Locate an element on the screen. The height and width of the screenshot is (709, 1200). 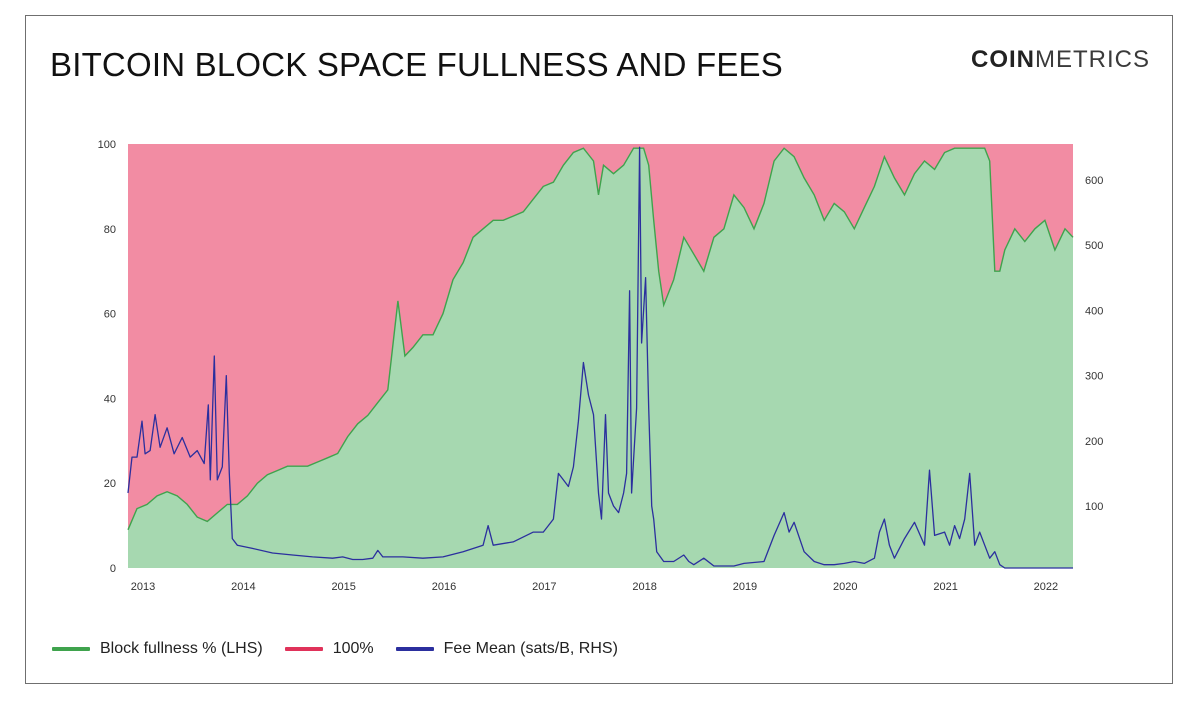
y-left-tick-label: 60 is located at coordinates (110, 315).